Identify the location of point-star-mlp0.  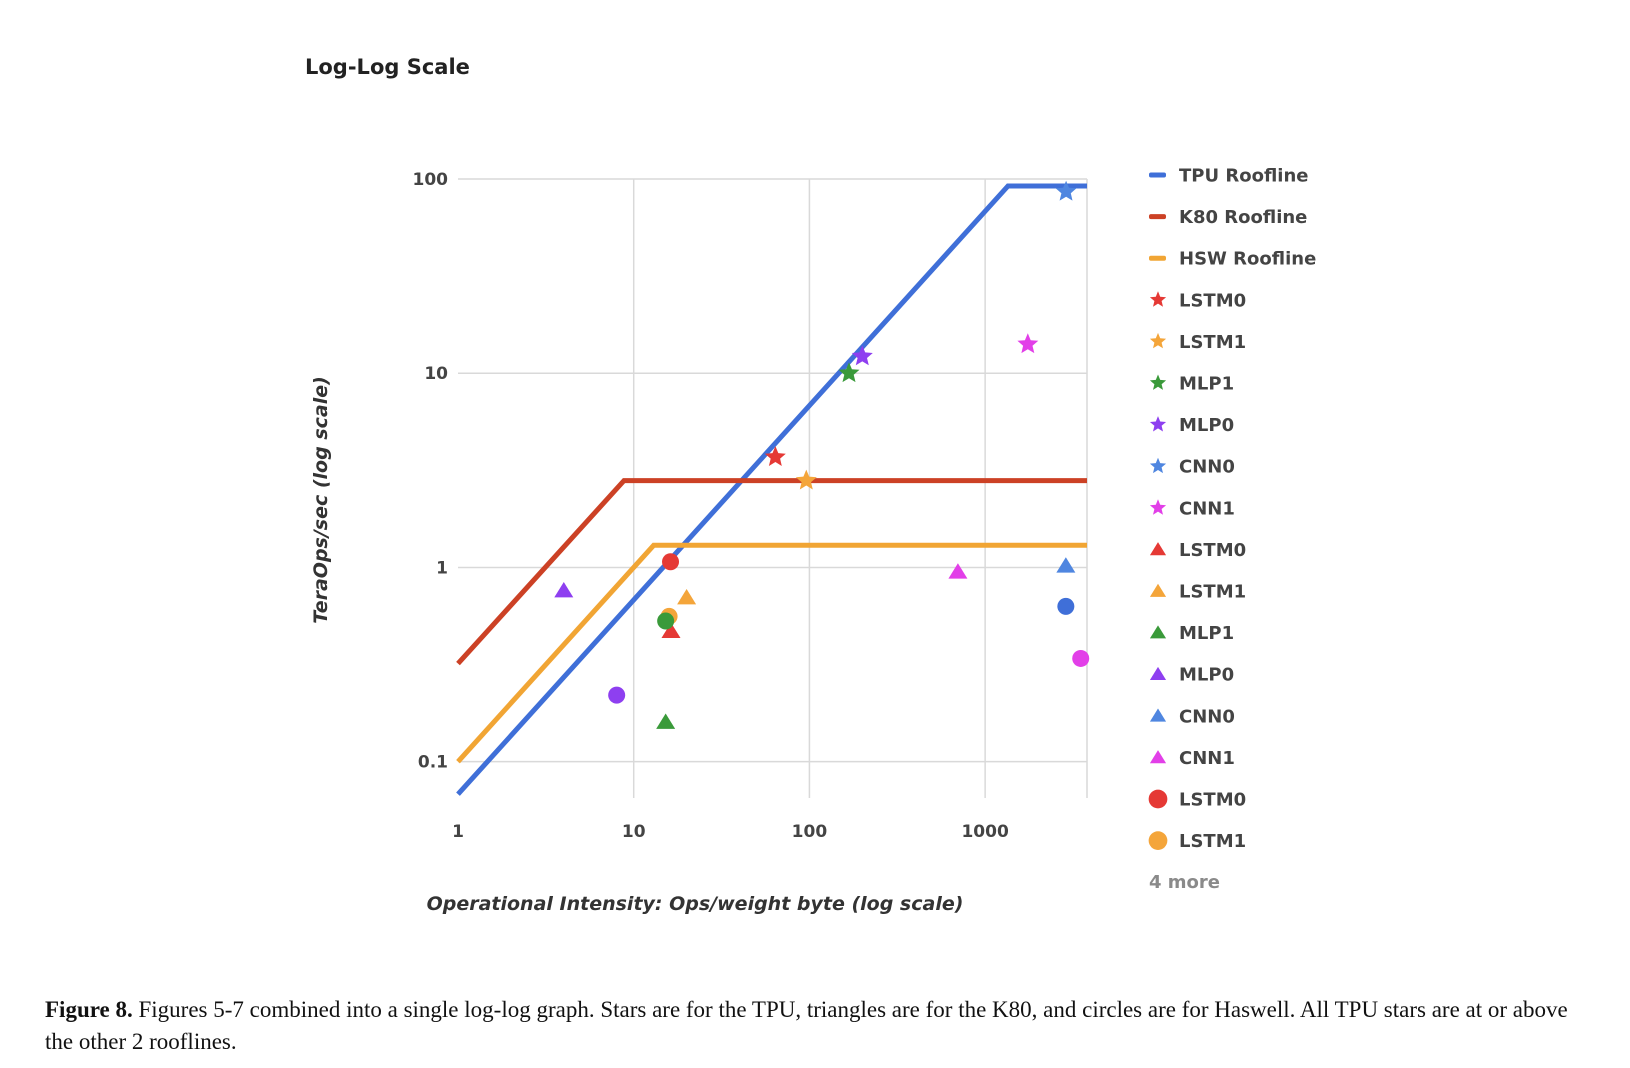
(862, 355).